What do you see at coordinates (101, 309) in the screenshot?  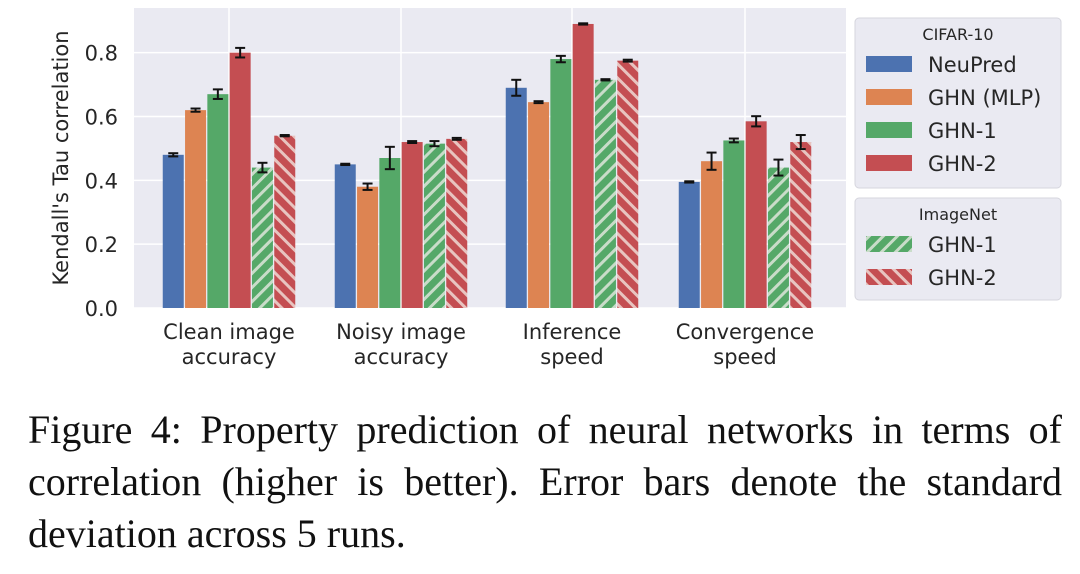 I see `y-tick-label: 0.0` at bounding box center [101, 309].